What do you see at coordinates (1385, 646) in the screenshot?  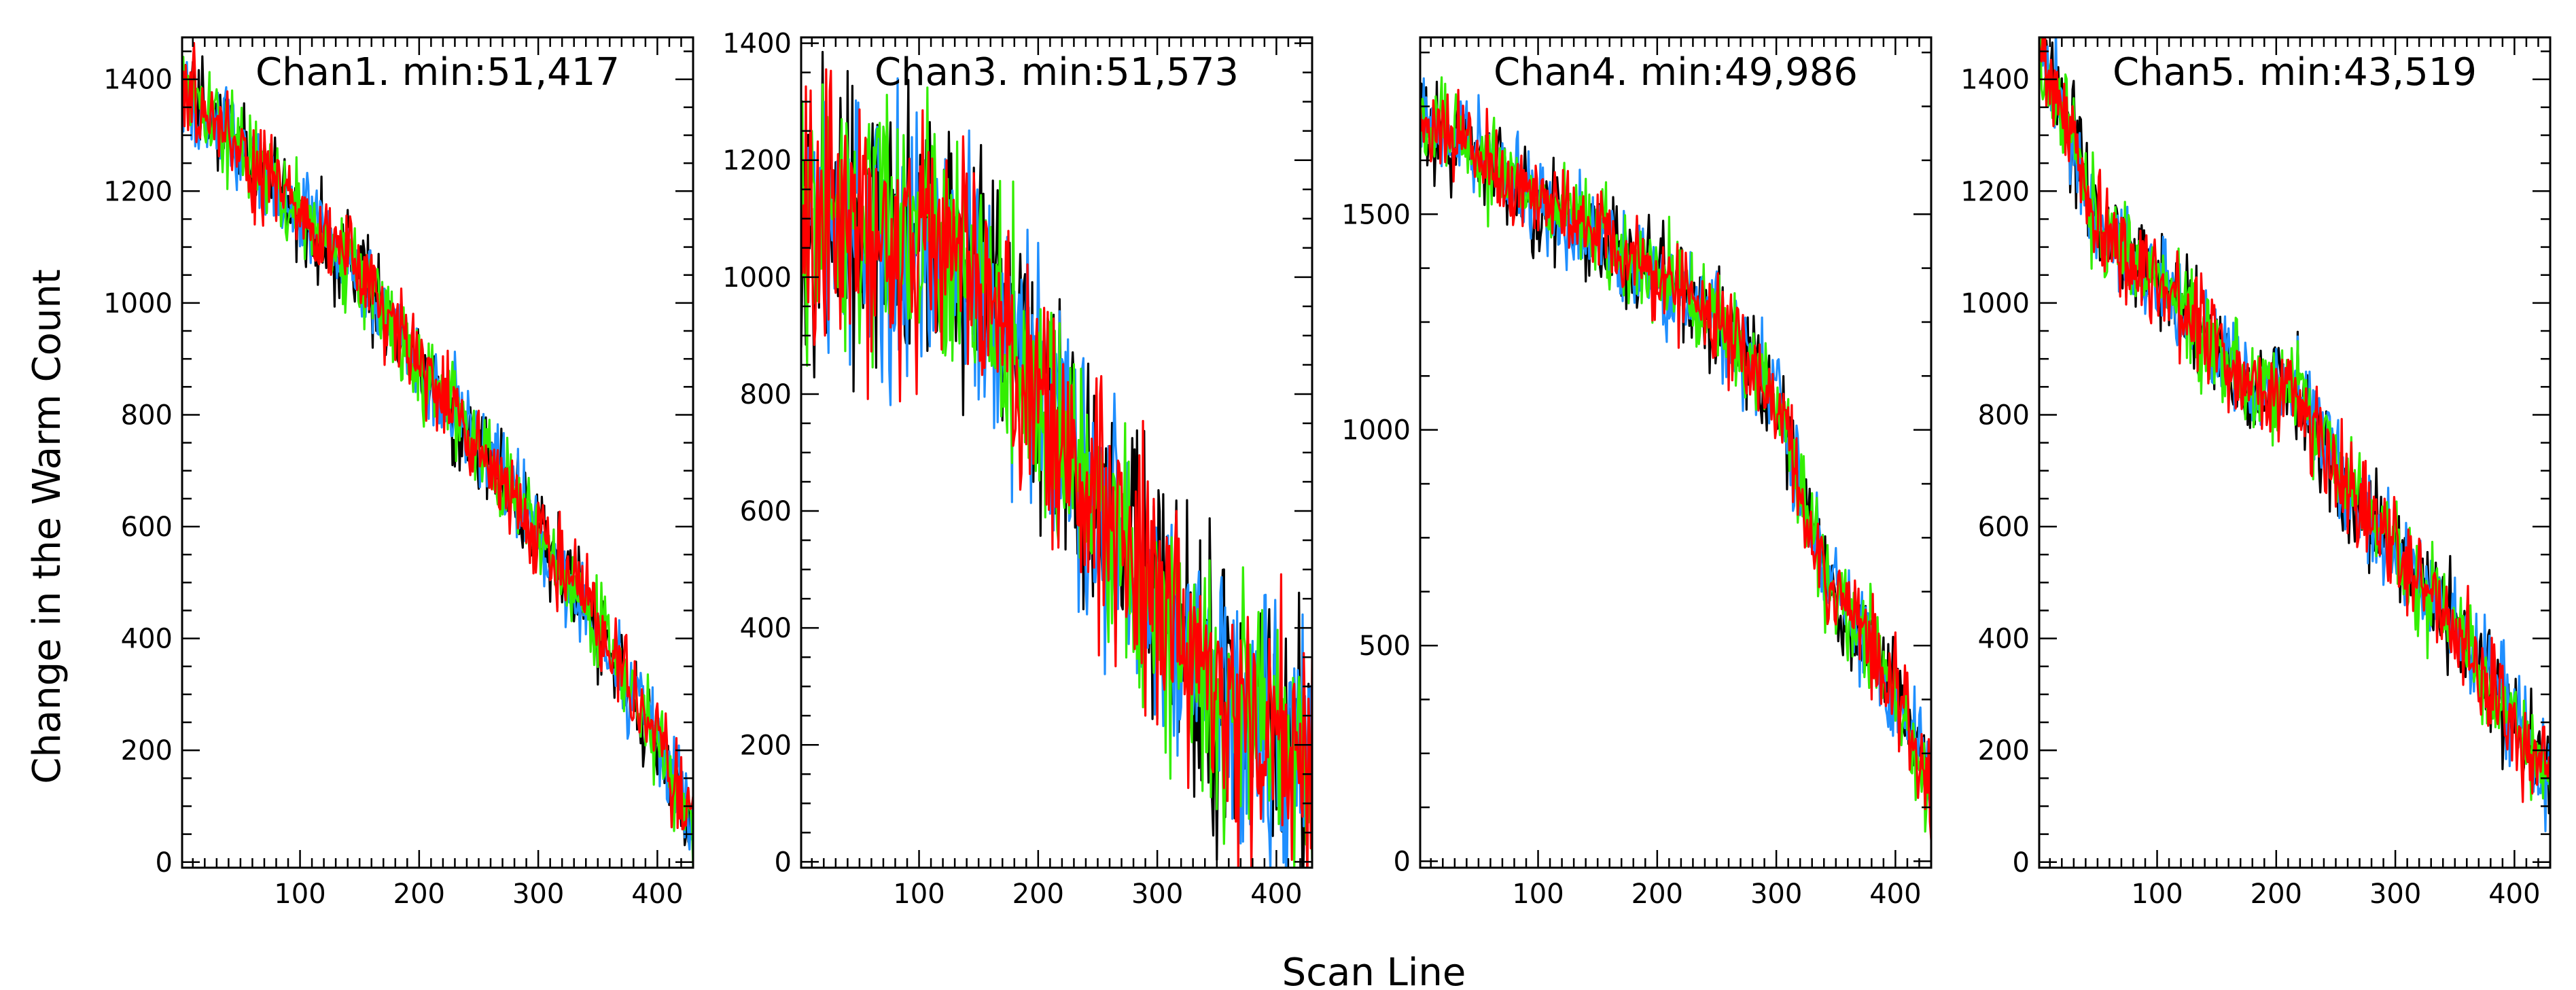 I see `y-tick-label: 500` at bounding box center [1385, 646].